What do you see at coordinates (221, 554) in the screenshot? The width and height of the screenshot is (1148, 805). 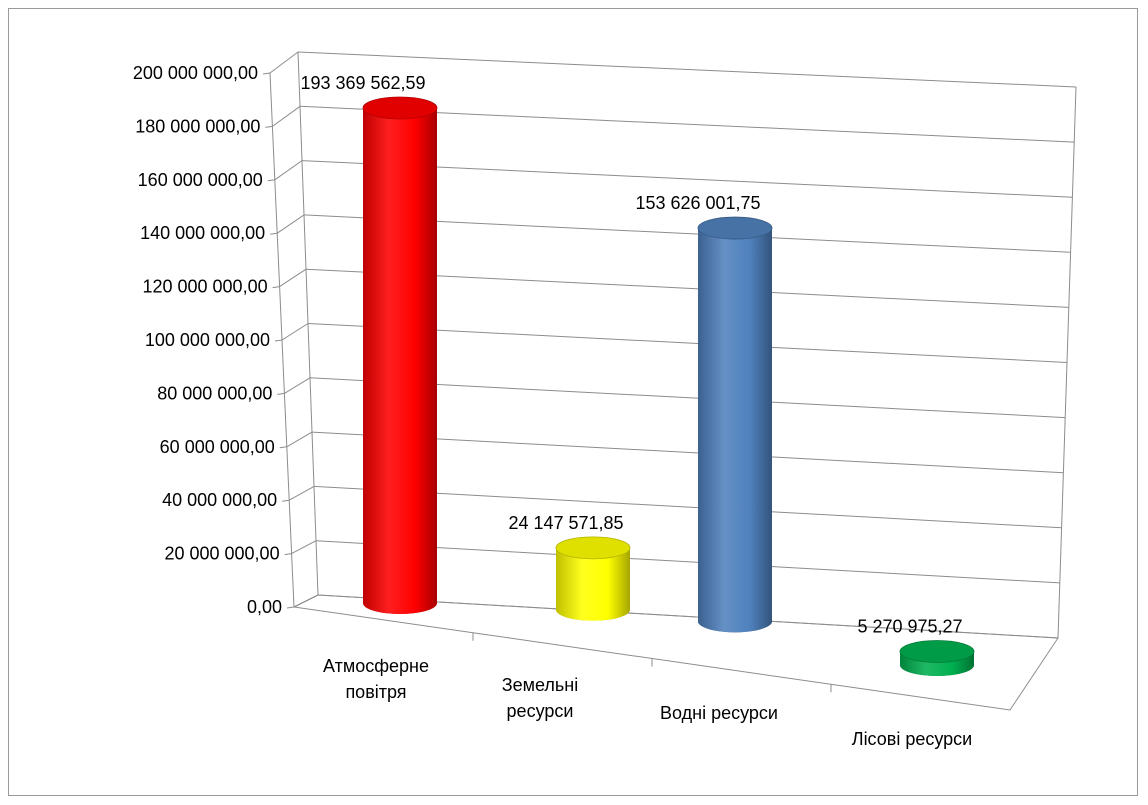 I see `y-tick-label: 20 000 000,00` at bounding box center [221, 554].